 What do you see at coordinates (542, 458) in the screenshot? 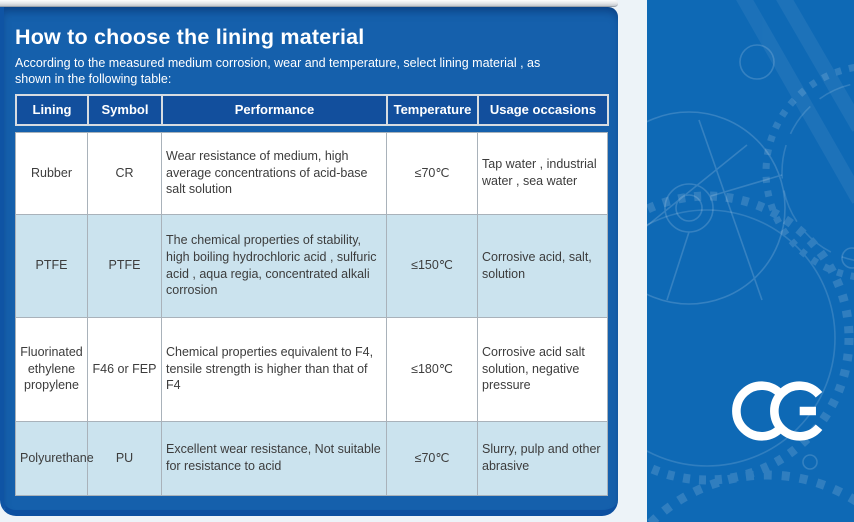
I see `cell-usage: Slurry, pulp and other abrasive` at bounding box center [542, 458].